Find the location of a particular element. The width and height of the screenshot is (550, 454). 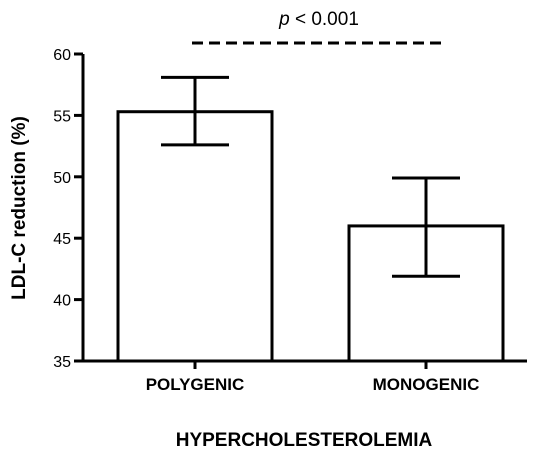

y-tick-label: 55 is located at coordinates (62, 116).